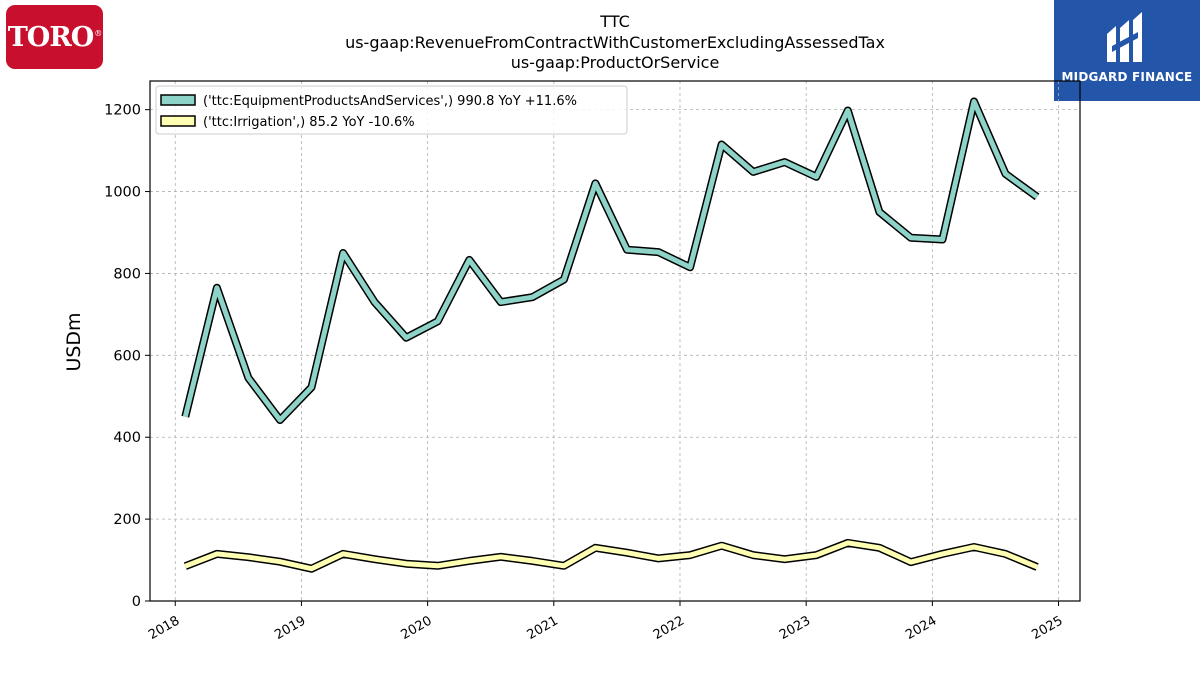 The height and width of the screenshot is (675, 1200). I want to click on legend-label-irrigation: ('ttc:Irrigation',) 85.2 YoY -10.6%, so click(309, 122).